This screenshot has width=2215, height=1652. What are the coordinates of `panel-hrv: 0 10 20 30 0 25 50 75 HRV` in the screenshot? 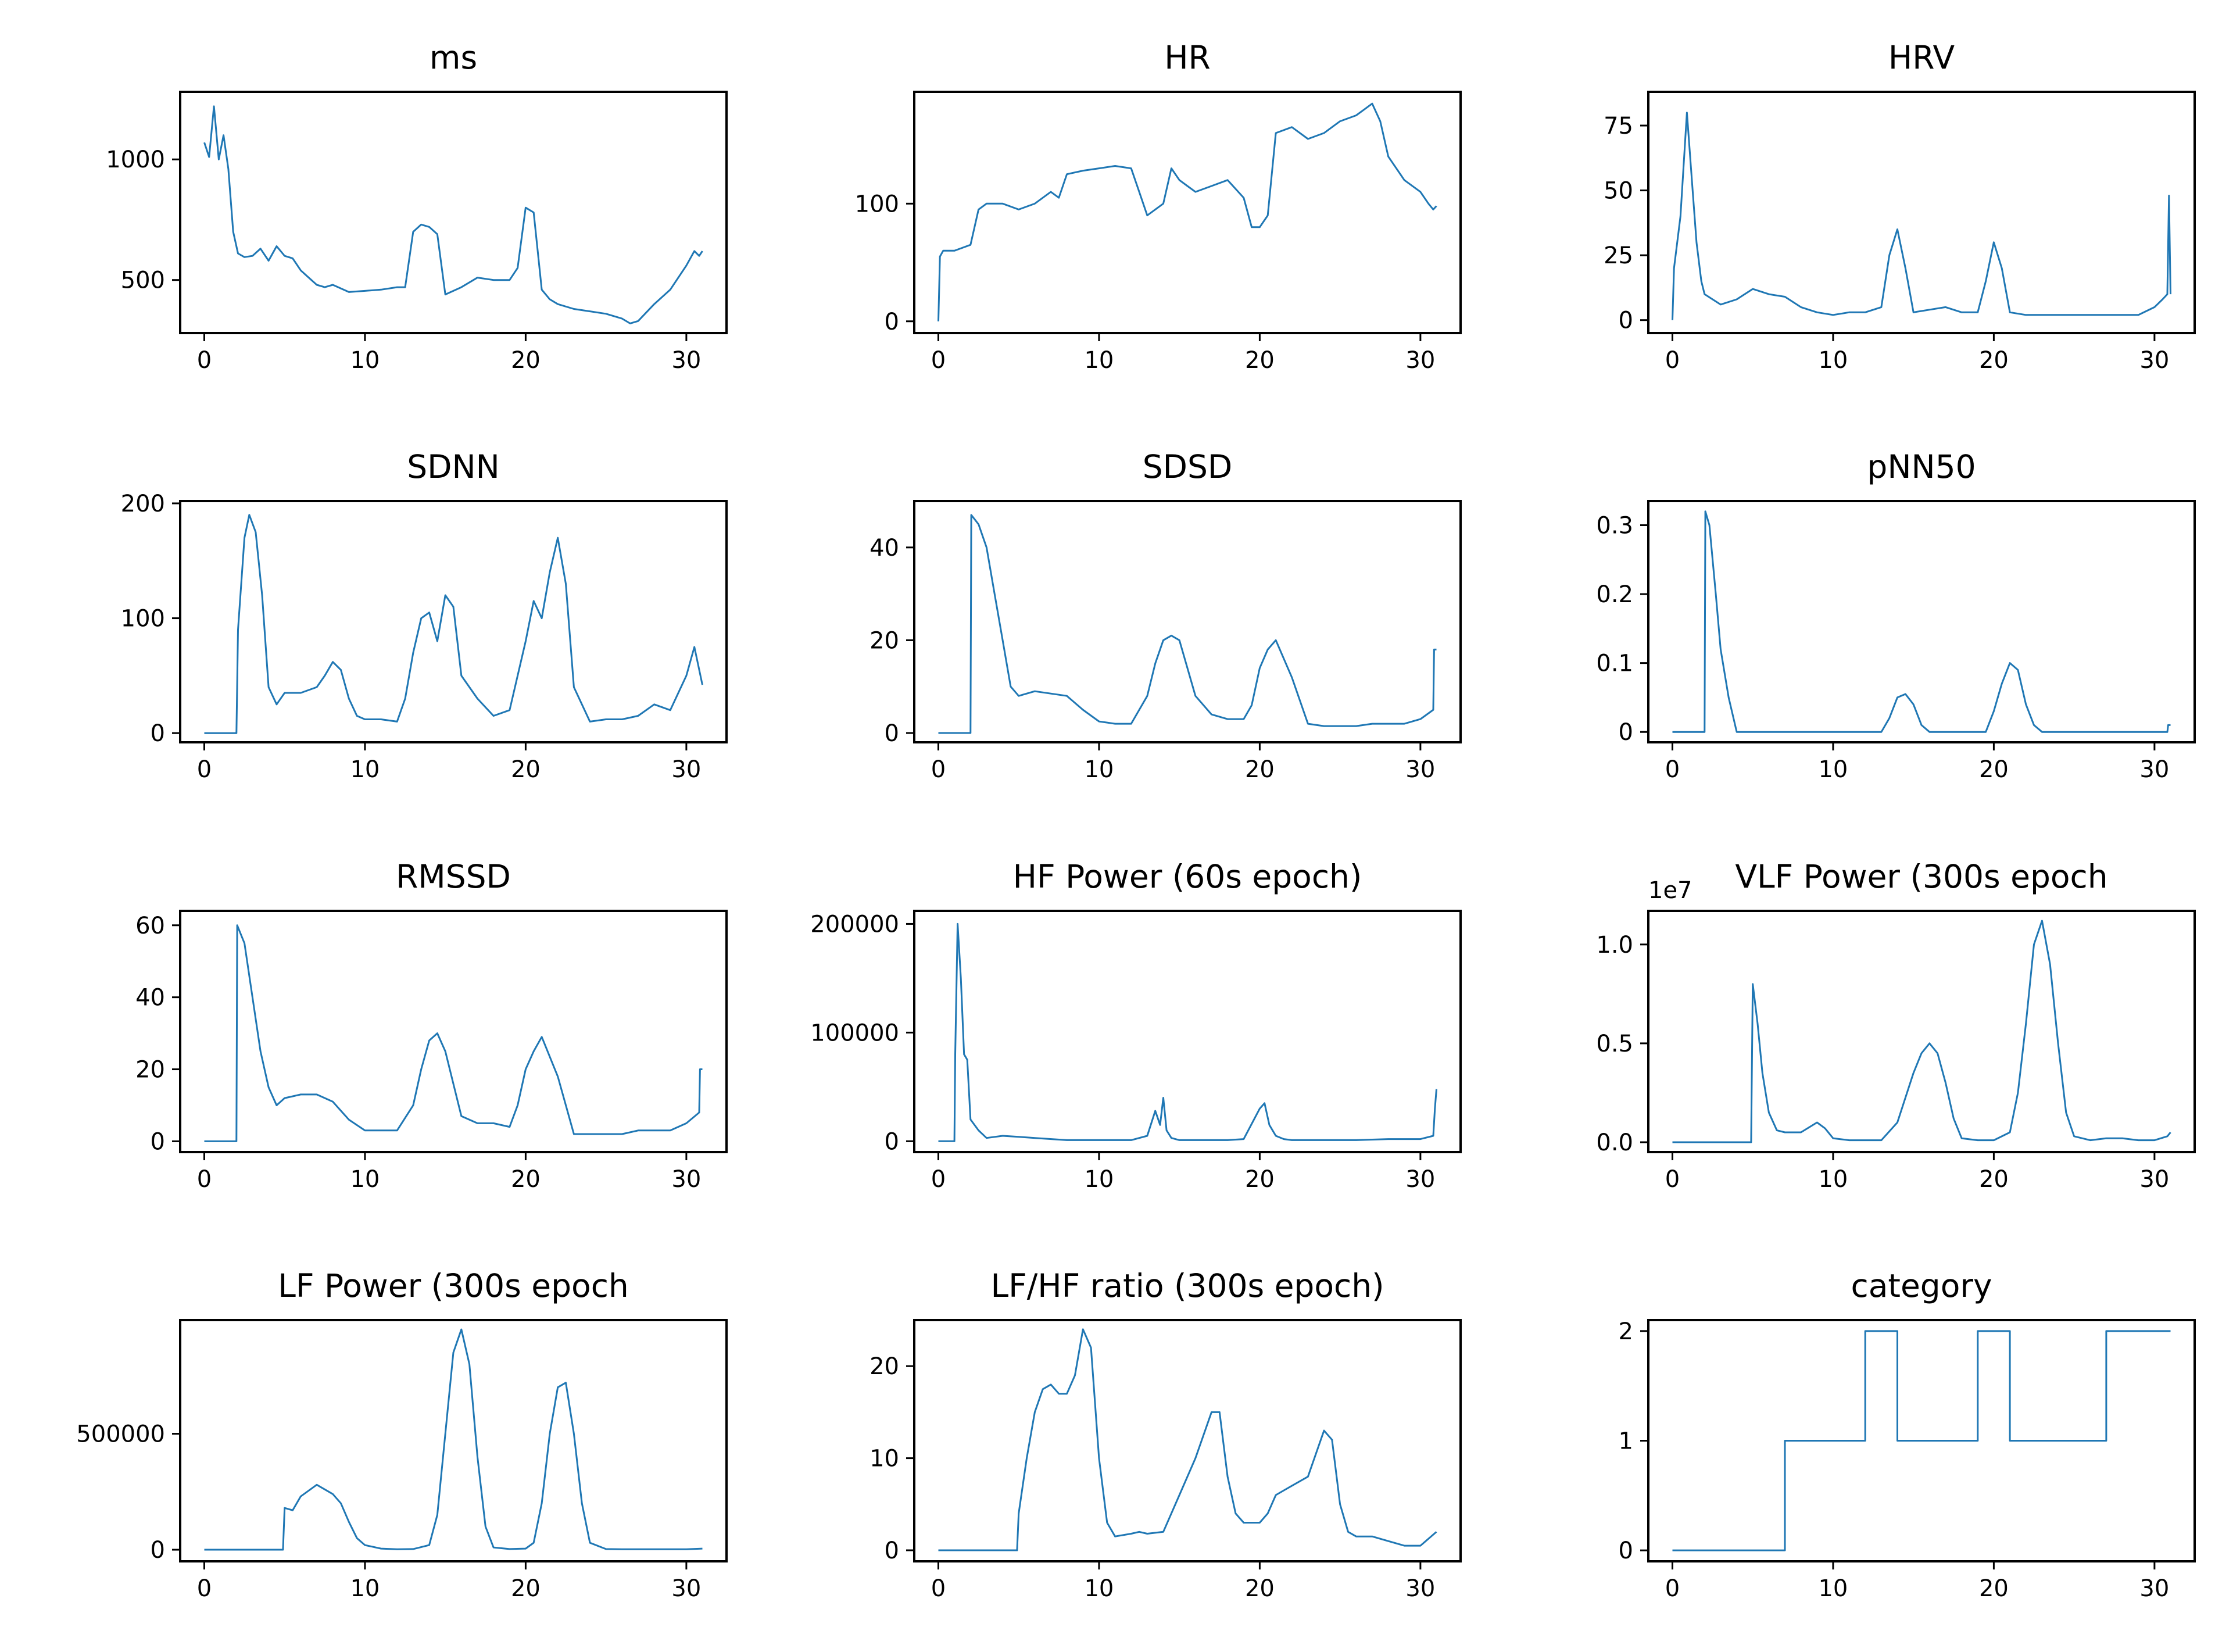 It's located at (1900, 206).